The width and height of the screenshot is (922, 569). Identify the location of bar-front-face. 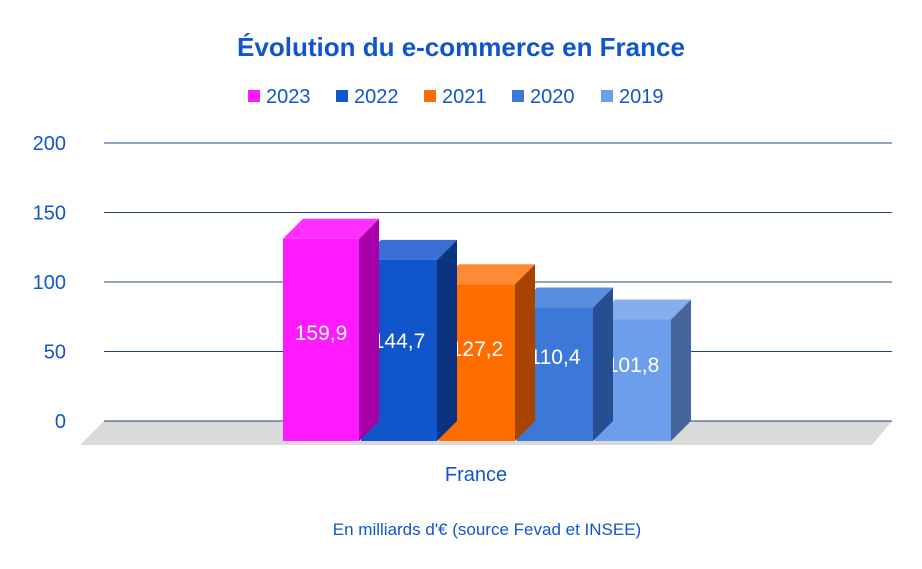
(321, 339).